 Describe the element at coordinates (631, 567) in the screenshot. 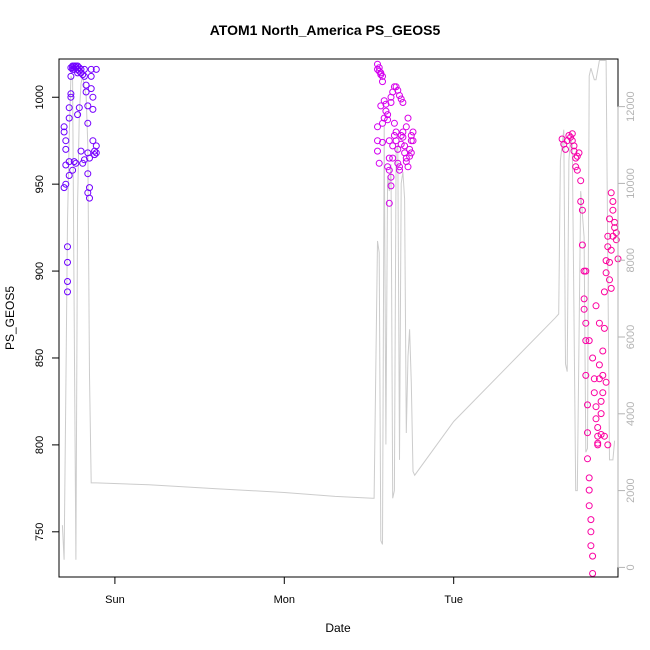

I see `y2-tick-label: 0` at that location.